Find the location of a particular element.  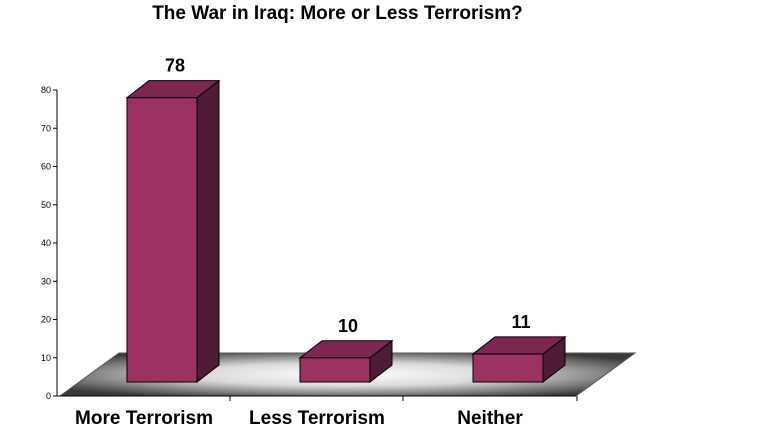

x-category-label: More Terrorism is located at coordinates (144, 416).